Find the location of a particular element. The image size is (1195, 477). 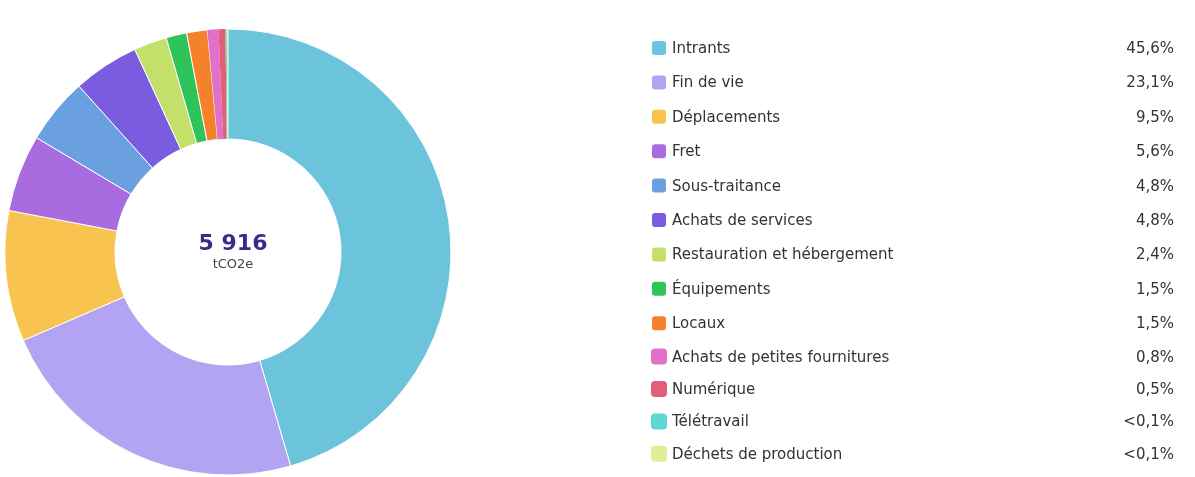

legend-label: Sous-traitance is located at coordinates (726, 185).